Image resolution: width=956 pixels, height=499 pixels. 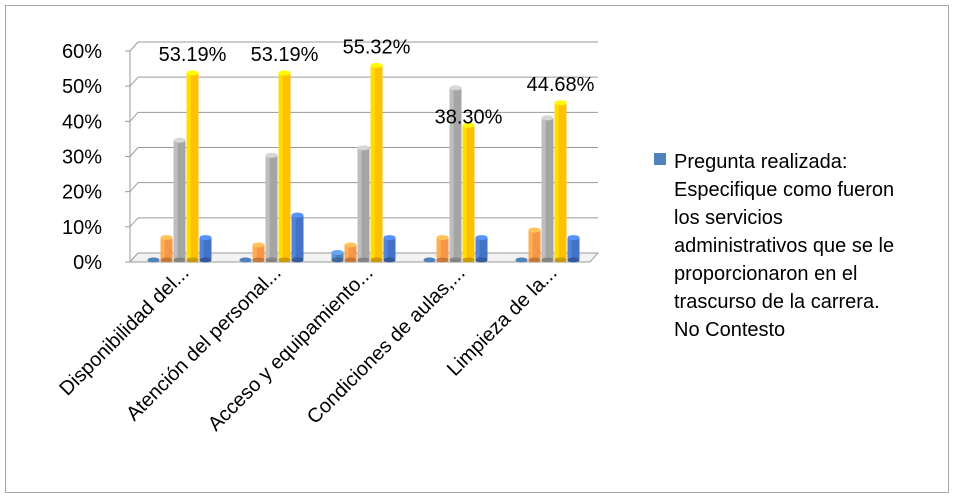 I want to click on y-tick-label: 10%, so click(x=82, y=228).